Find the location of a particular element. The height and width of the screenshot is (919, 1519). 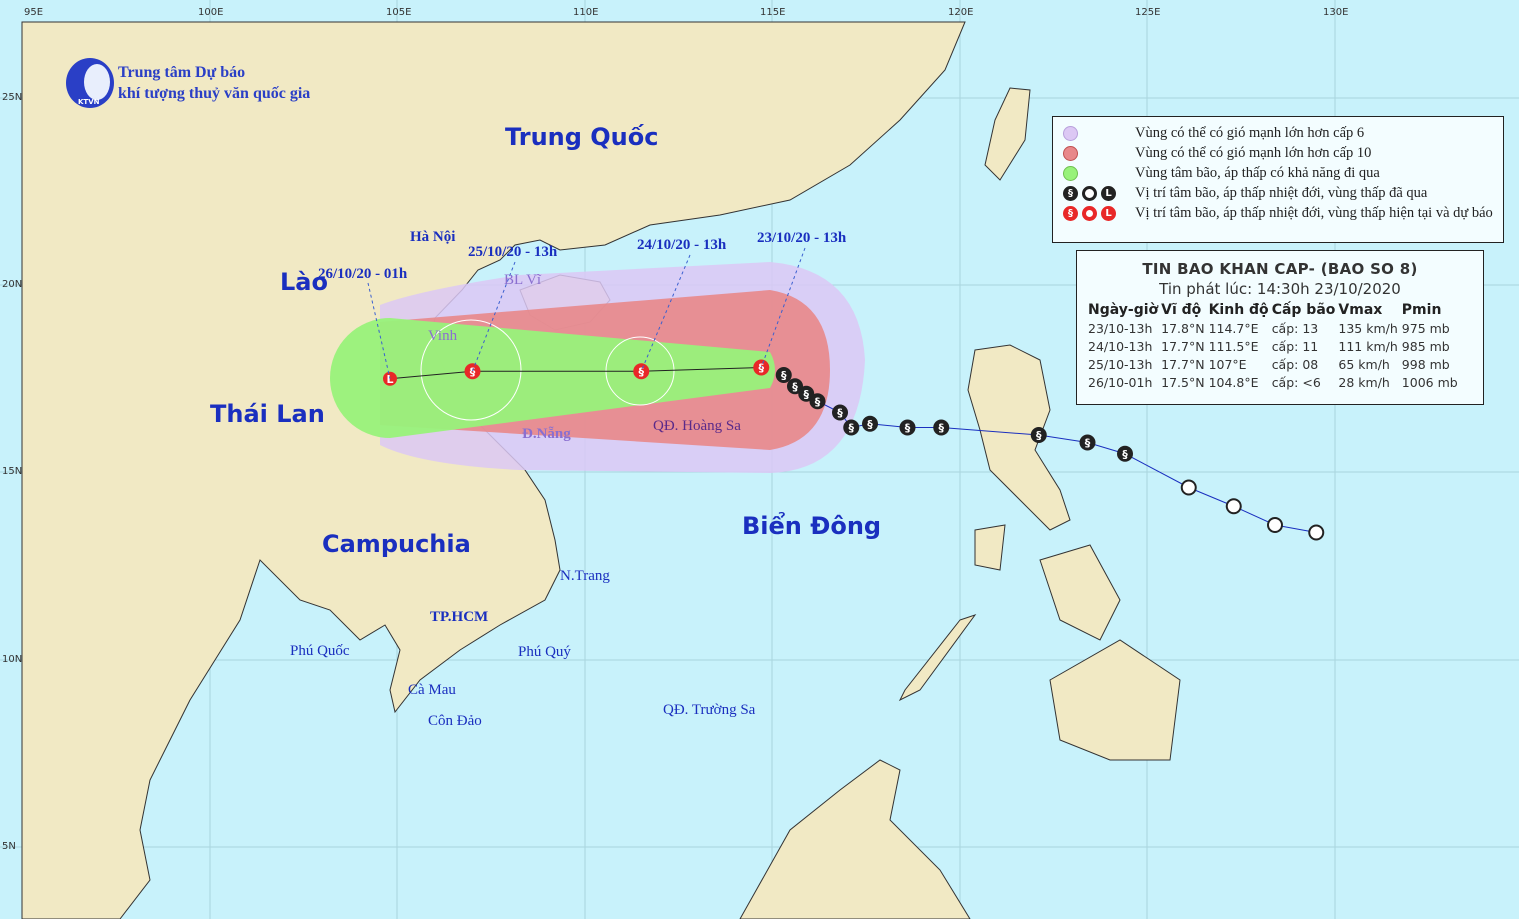

logo-line2: khí tượng thuỷ văn quốc gia is located at coordinates (214, 93).